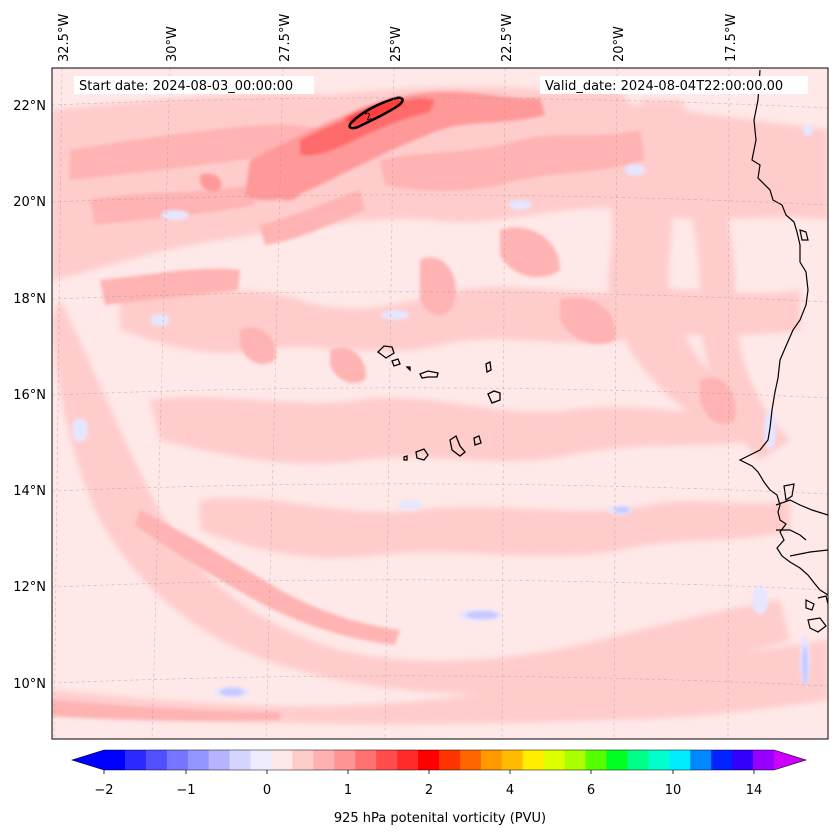  What do you see at coordinates (673, 790) in the screenshot?
I see `colorbar-tick-10: 10` at bounding box center [673, 790].